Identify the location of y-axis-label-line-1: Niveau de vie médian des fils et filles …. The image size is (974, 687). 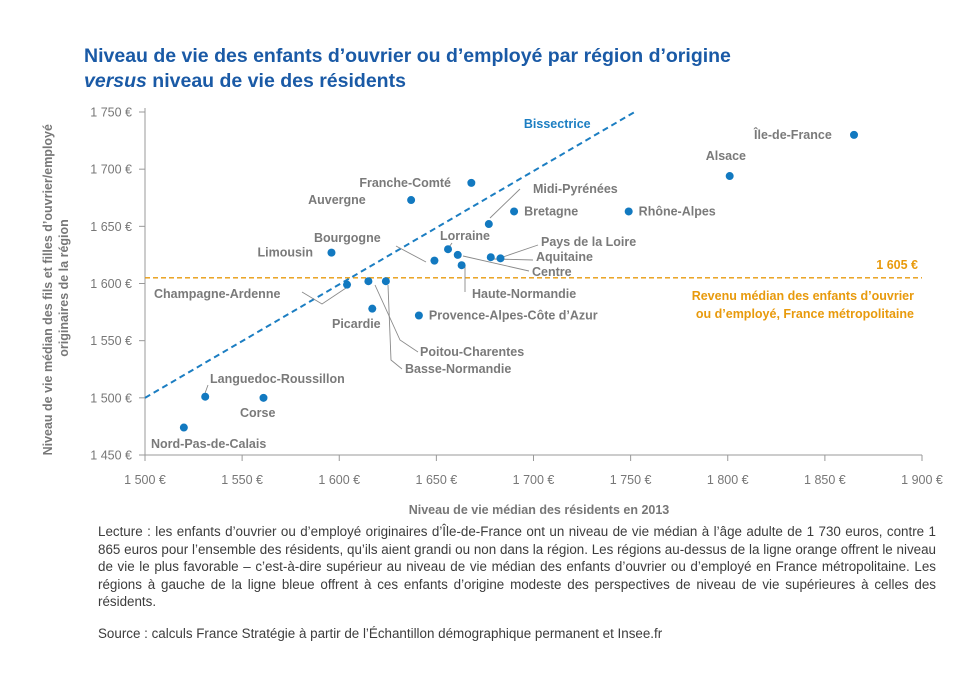
(48, 289).